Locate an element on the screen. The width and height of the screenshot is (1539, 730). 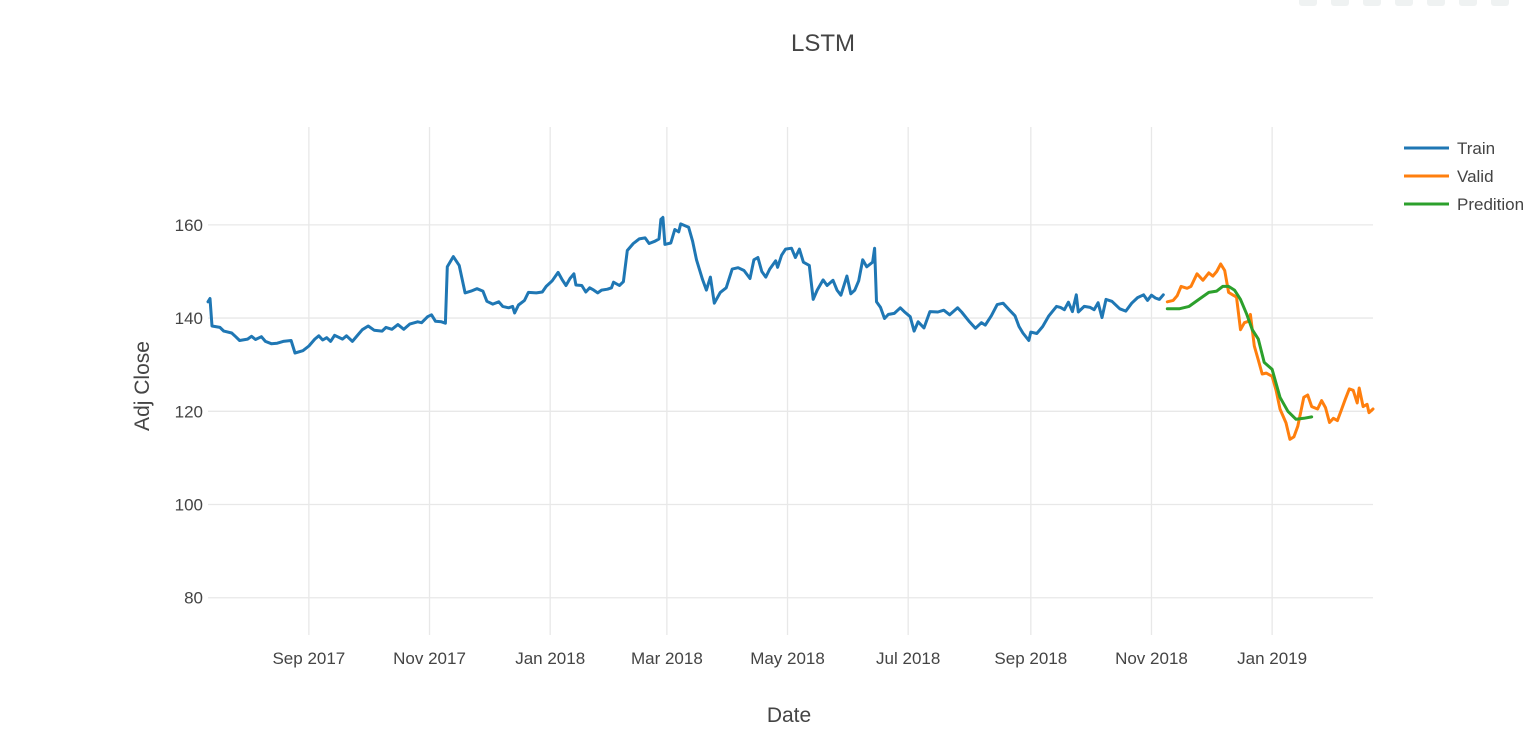
legend-label: Predition is located at coordinates (1490, 204).